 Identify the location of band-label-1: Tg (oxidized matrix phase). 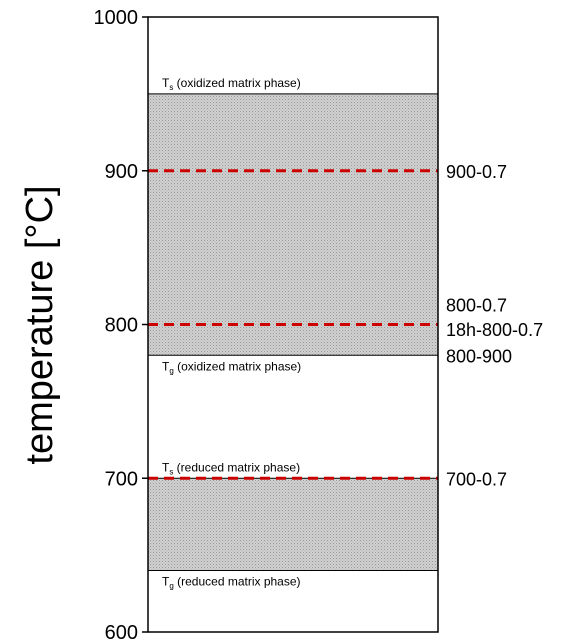
(231, 367).